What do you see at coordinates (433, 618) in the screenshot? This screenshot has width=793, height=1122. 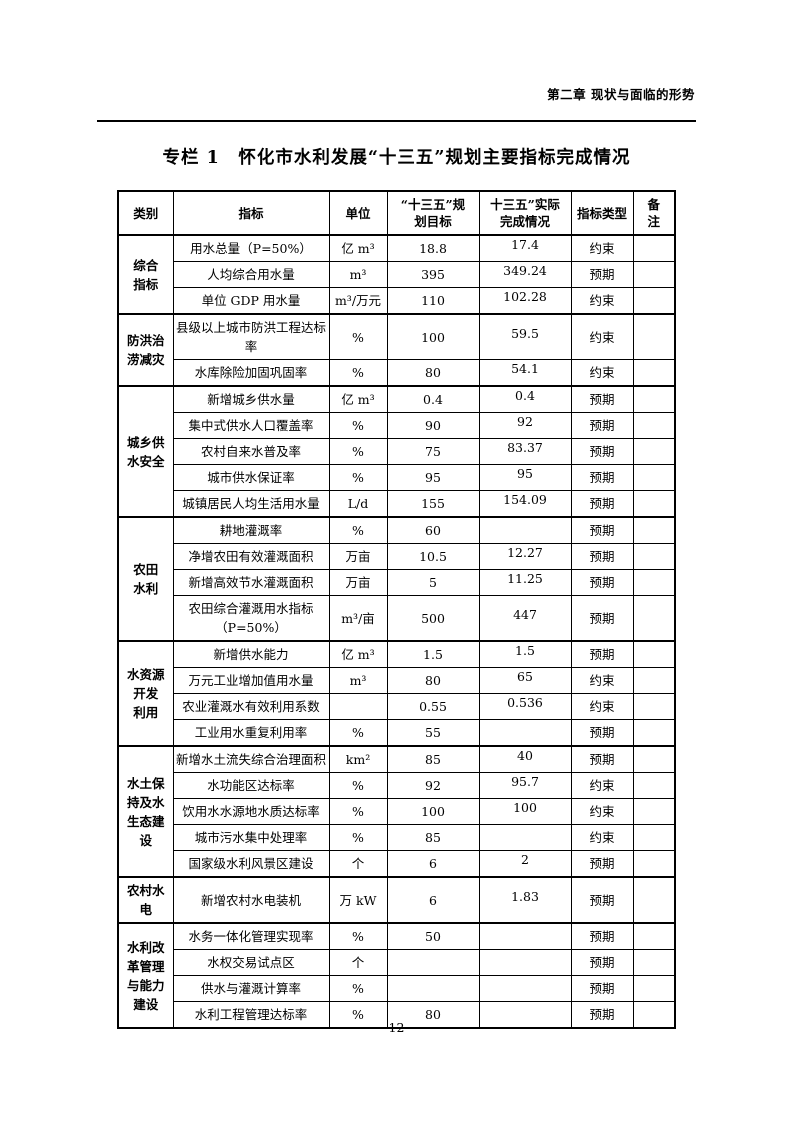 I see `target-cell: 500` at bounding box center [433, 618].